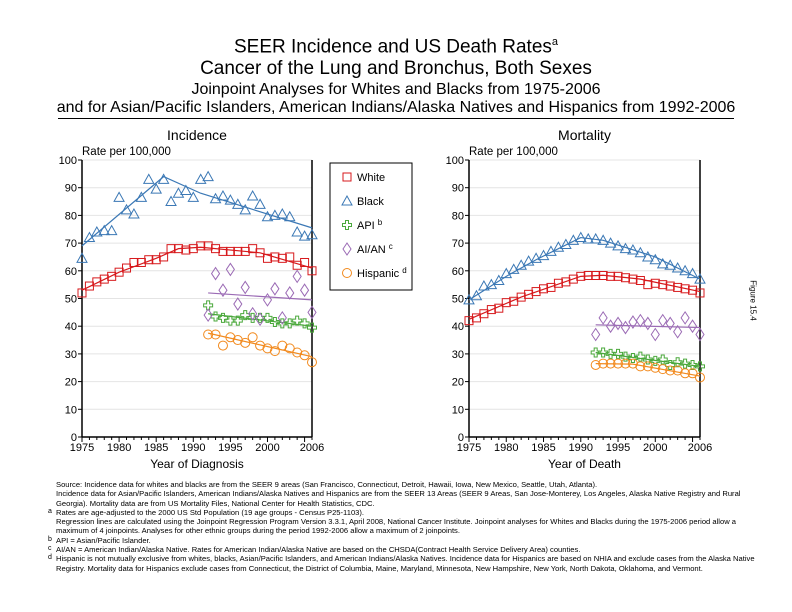 The height and width of the screenshot is (612, 792). What do you see at coordinates (71, 300) in the screenshot?
I see `y-tick-label: 50` at bounding box center [71, 300].